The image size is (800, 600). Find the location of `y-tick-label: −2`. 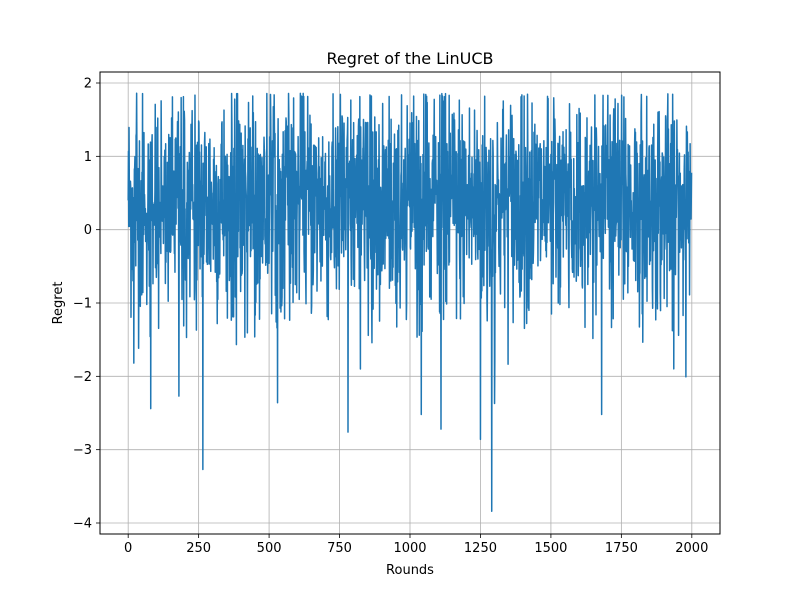

y-tick-label: −2 is located at coordinates (82, 377).